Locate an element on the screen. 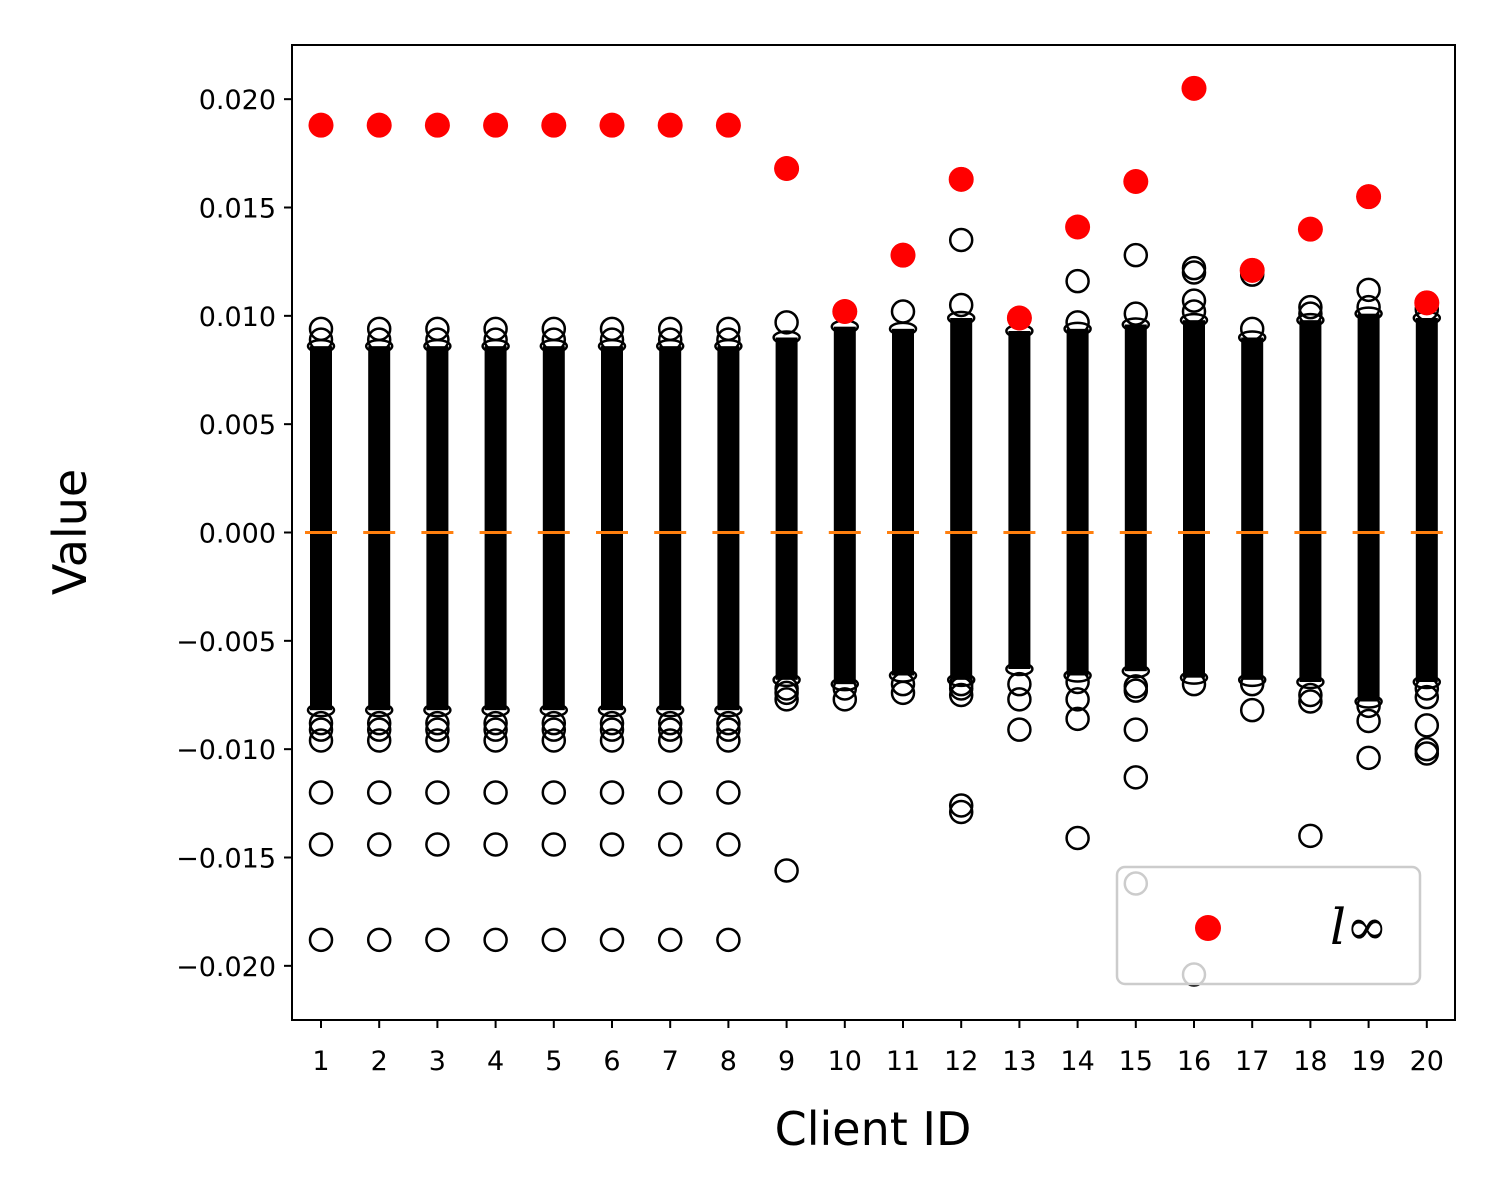 Image resolution: width=1500 pixels, height=1200 pixels. y-tick-label: 0.020 is located at coordinates (237, 100).